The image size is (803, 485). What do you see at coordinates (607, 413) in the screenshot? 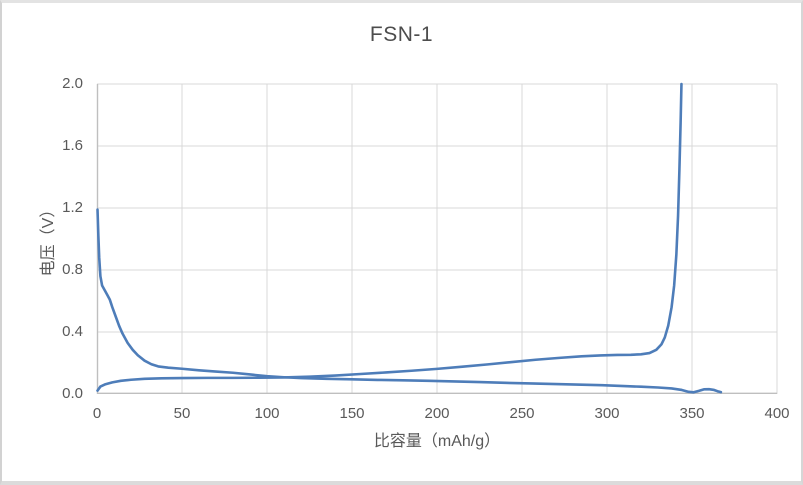
I see `x-tick-label: 300` at bounding box center [607, 413].